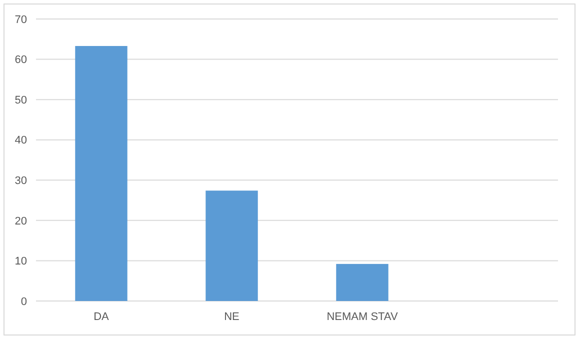 This screenshot has height=340, width=580. Describe the element at coordinates (23, 302) in the screenshot. I see `y-tick-label: 0` at that location.